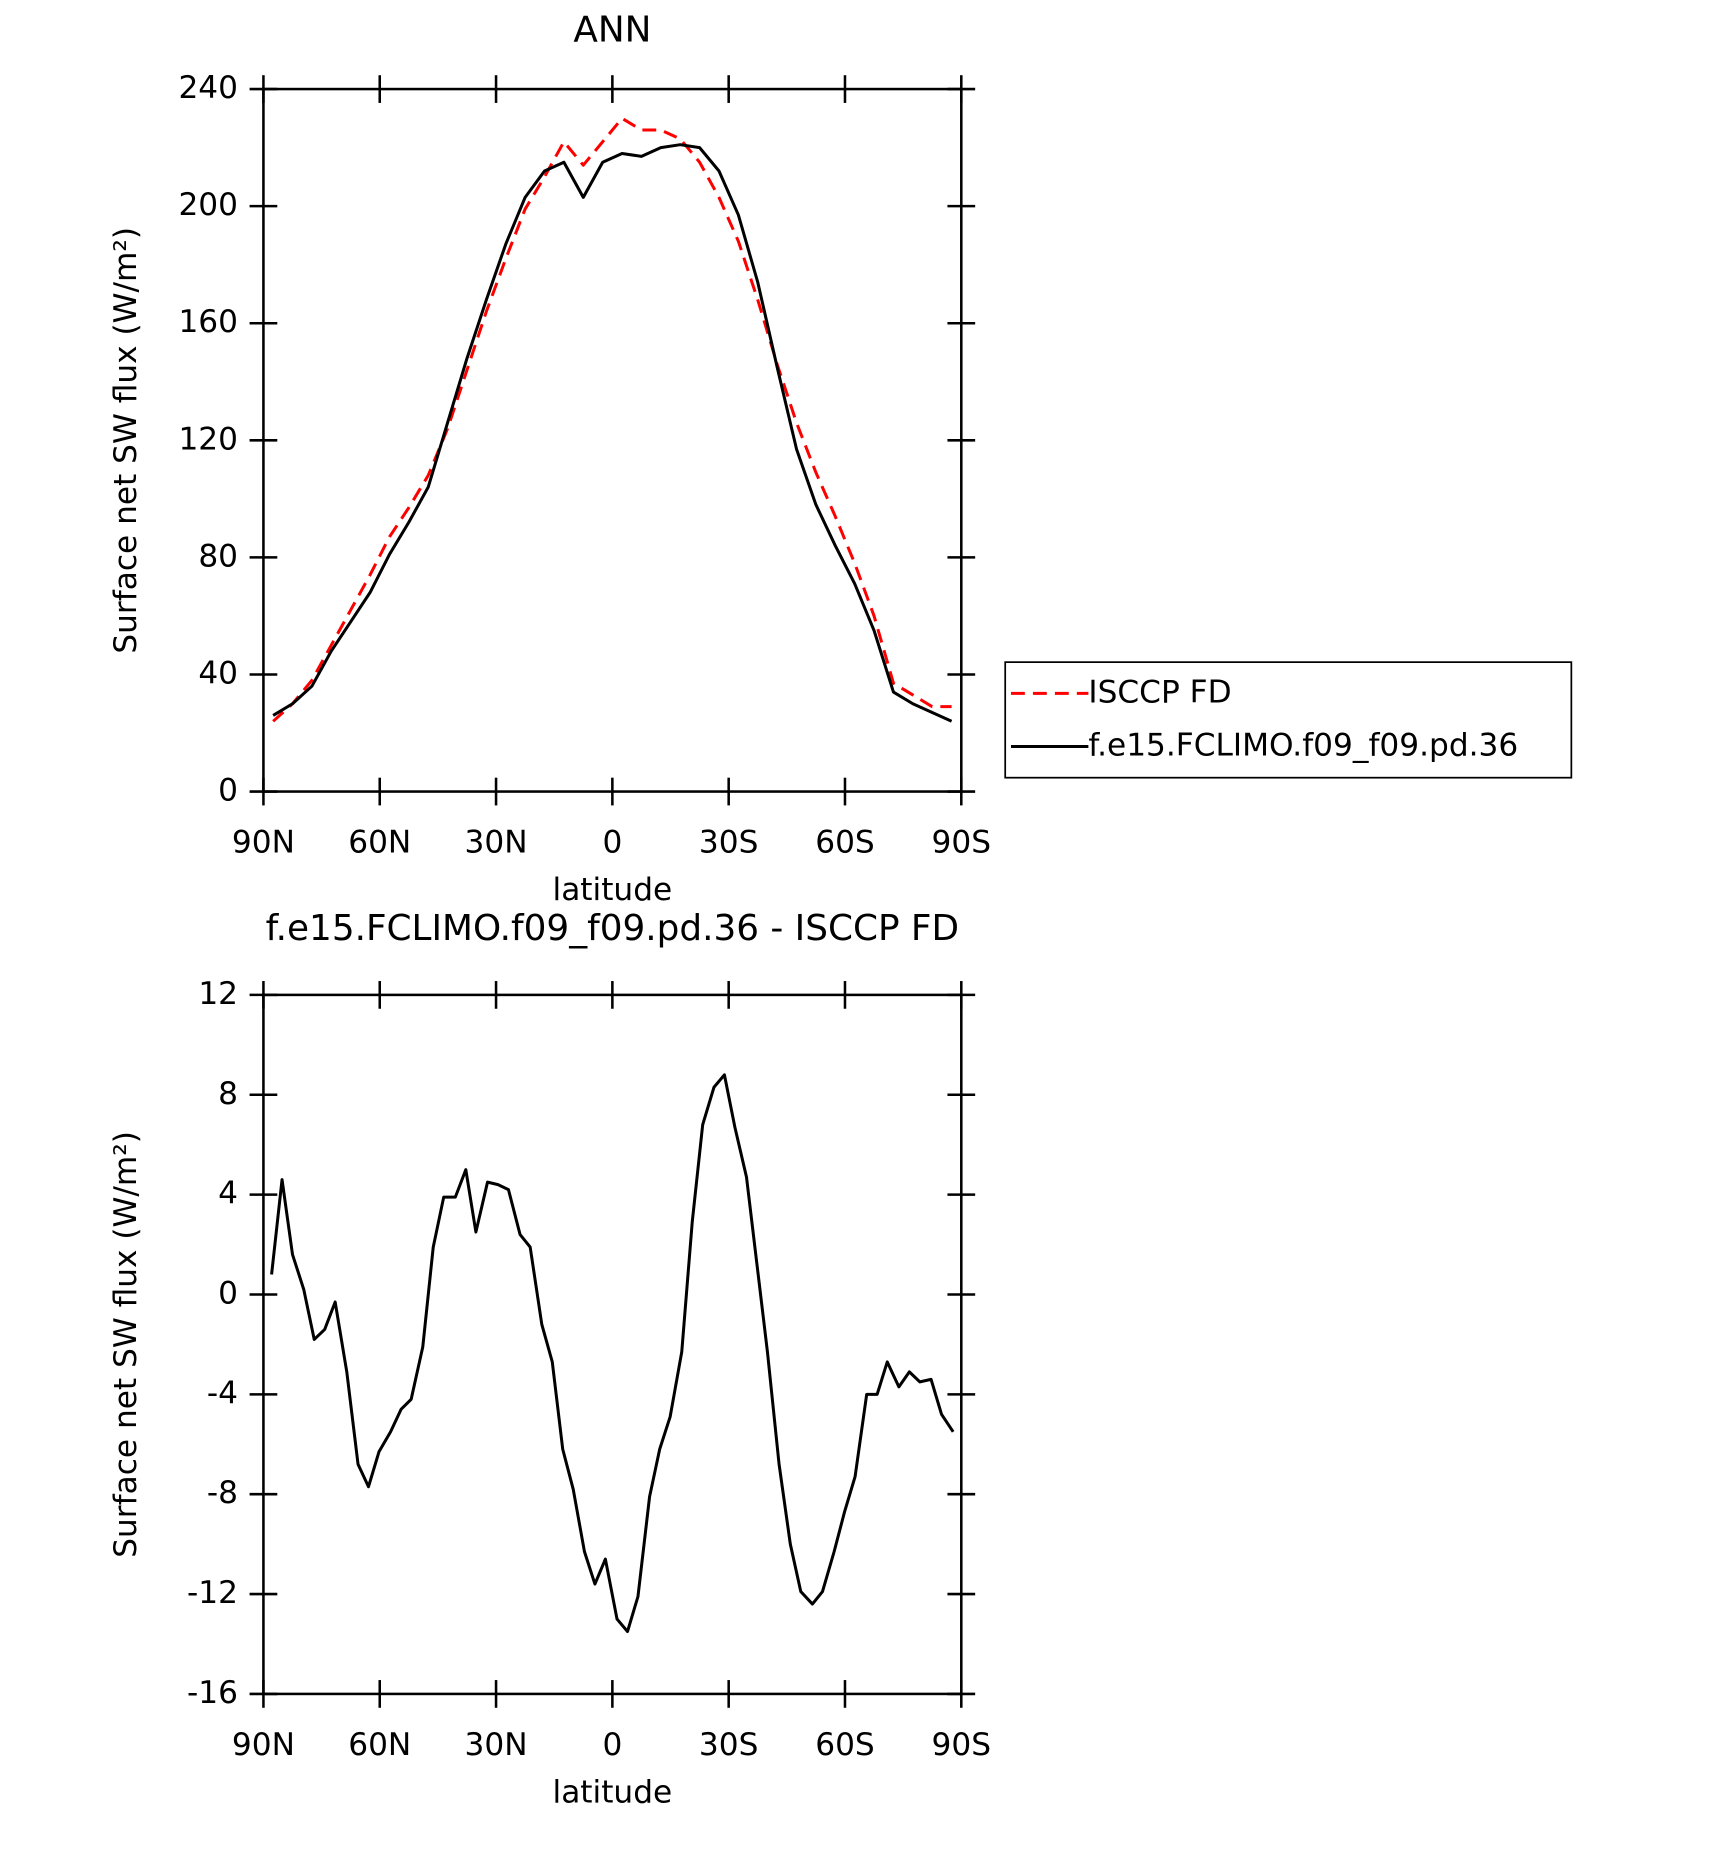  Describe the element at coordinates (612, 928) in the screenshot. I see `chart-title: f.e15.FCLIMO.f09_f09.pd.36 - ISCCP FD` at that location.